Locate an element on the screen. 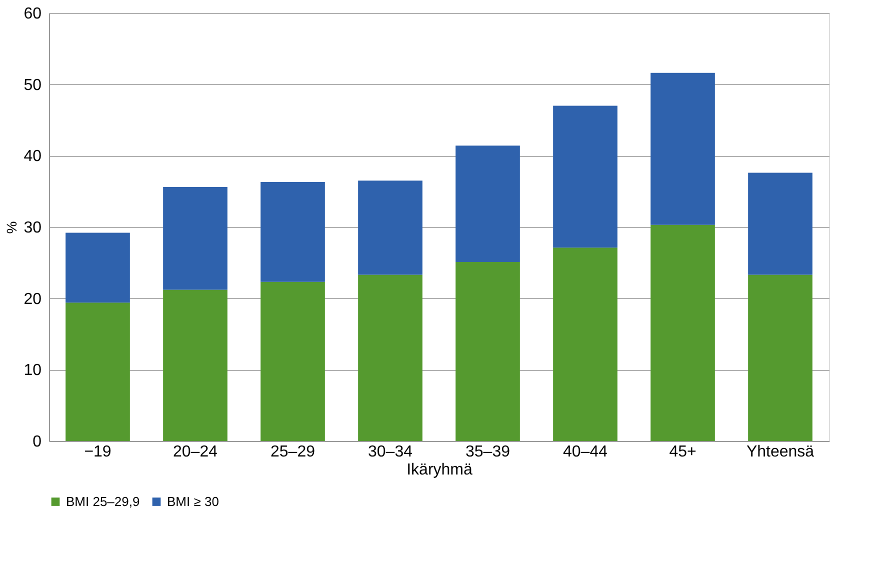  x-tick-label: 35–39 is located at coordinates (488, 452).